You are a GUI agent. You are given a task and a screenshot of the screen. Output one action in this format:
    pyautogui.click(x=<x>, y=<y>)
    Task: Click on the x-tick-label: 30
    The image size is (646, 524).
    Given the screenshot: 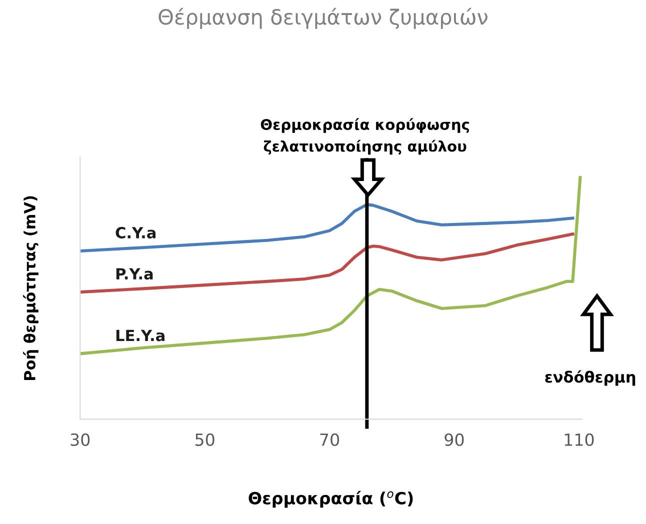 What is the action you would take?
    pyautogui.click(x=80, y=439)
    